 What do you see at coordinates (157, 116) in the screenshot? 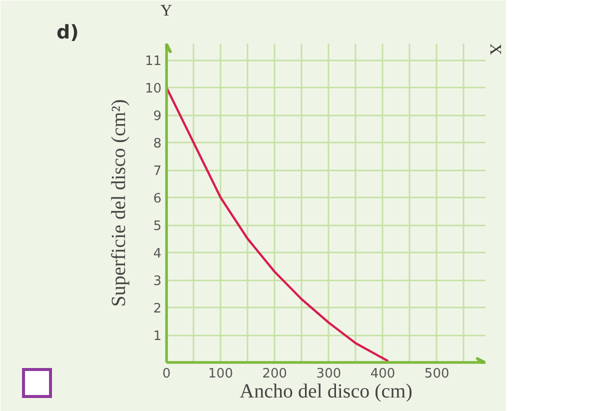
I see `y-tick-label: 9` at bounding box center [157, 116].